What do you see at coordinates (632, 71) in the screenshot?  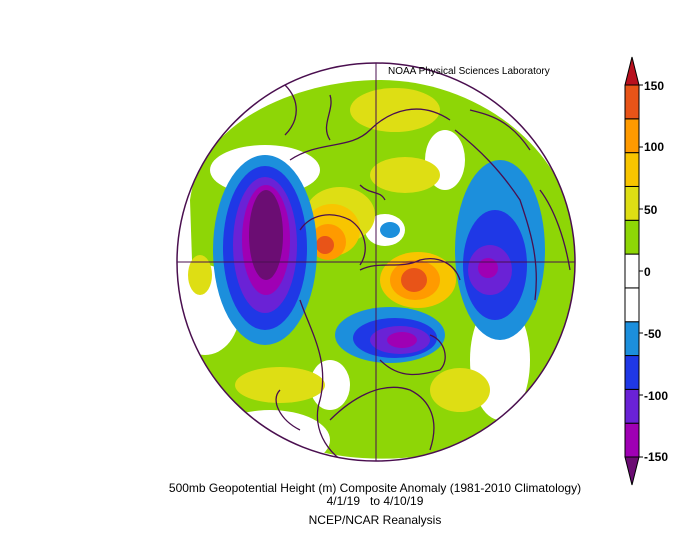 I see `colorbar-max-arrow` at bounding box center [632, 71].